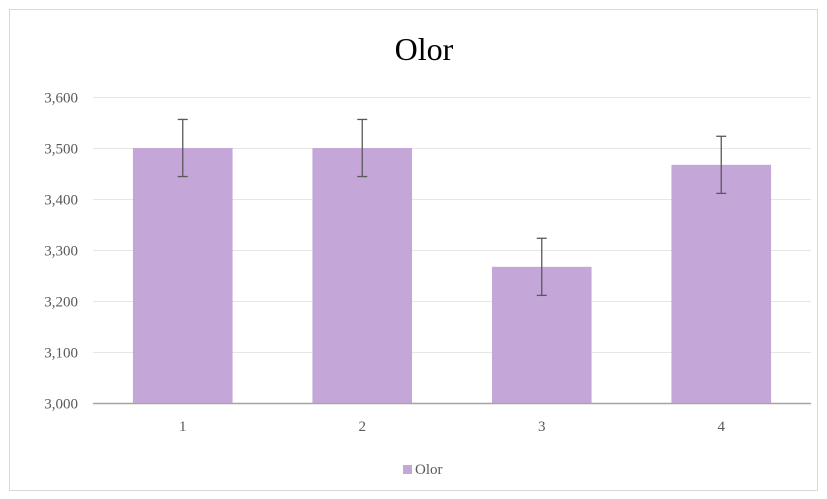  What do you see at coordinates (424, 49) in the screenshot?
I see `chart-title: Olor` at bounding box center [424, 49].